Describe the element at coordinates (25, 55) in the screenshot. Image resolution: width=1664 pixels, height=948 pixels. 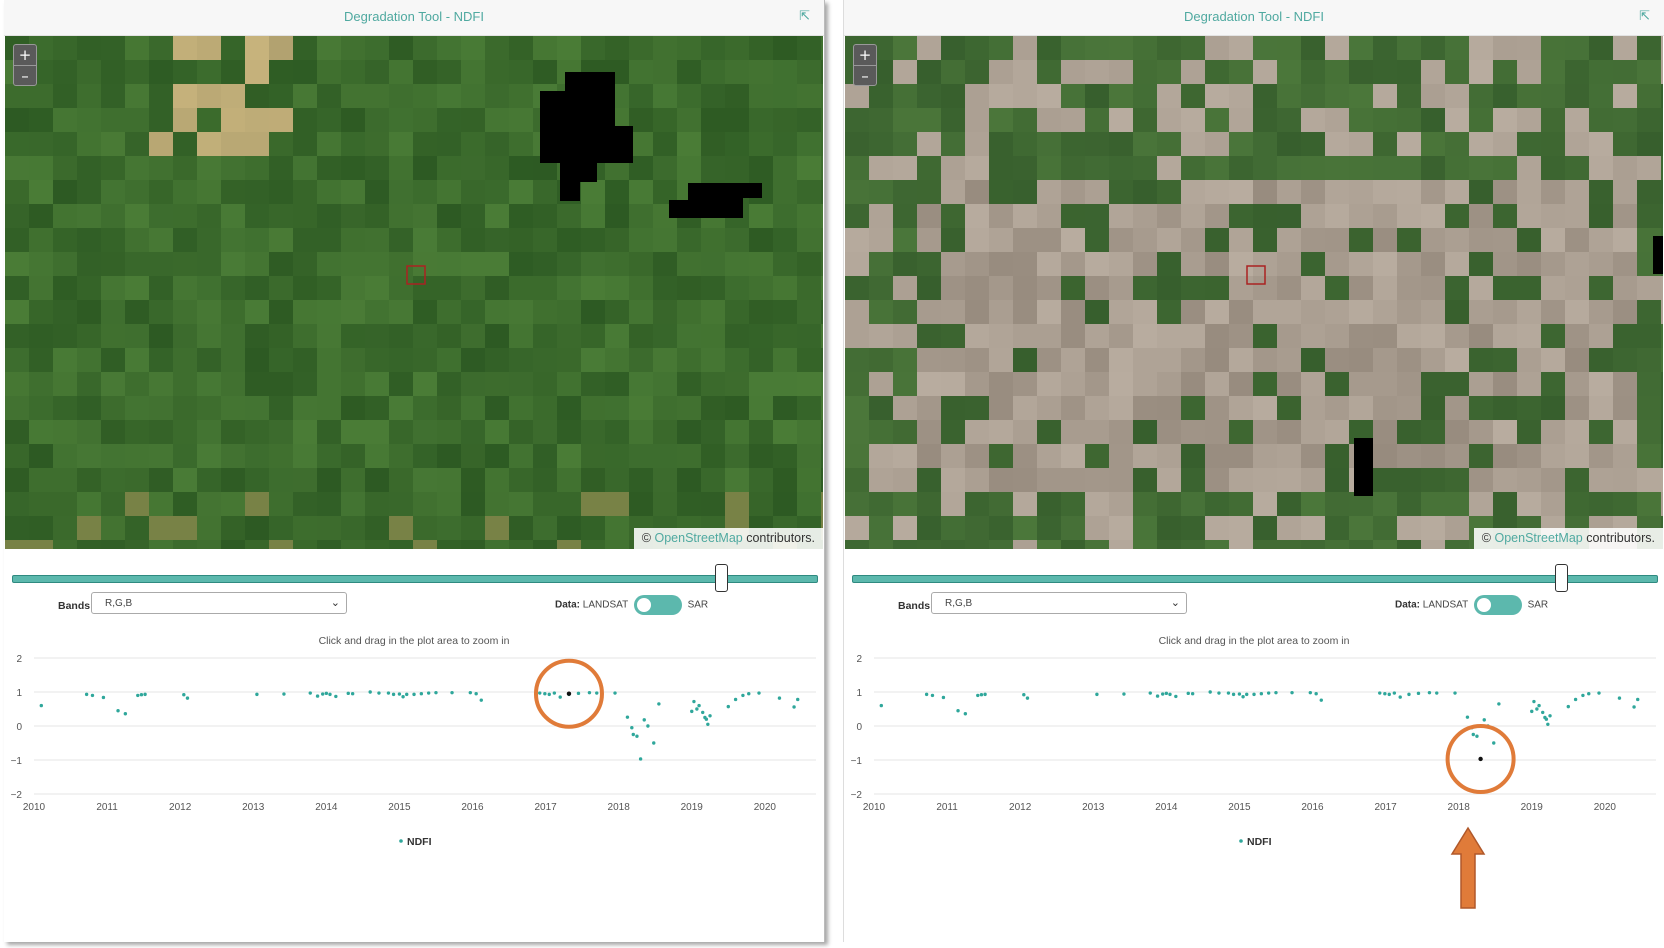
I see `zoom-in-button: +` at that location.